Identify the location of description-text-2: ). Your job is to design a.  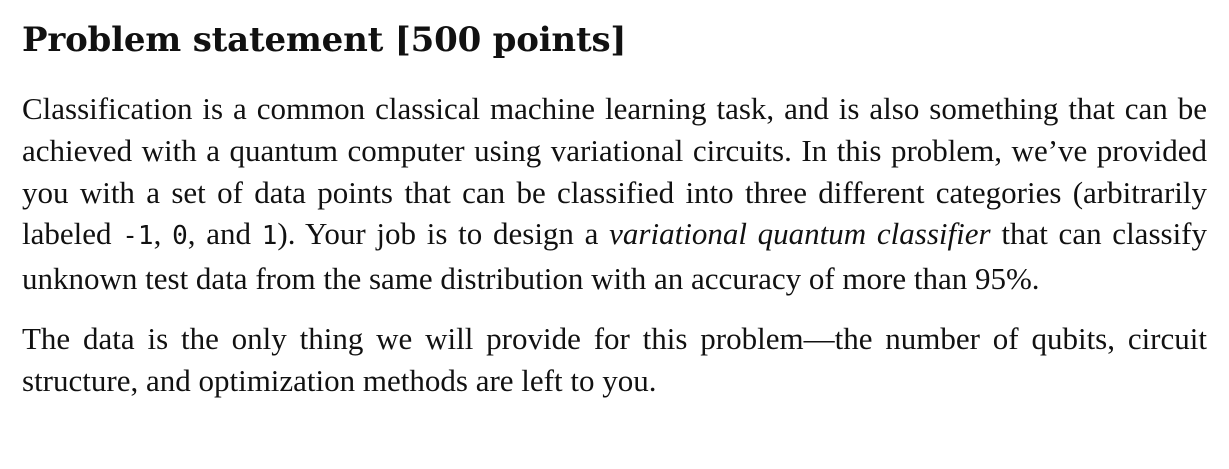
(443, 234).